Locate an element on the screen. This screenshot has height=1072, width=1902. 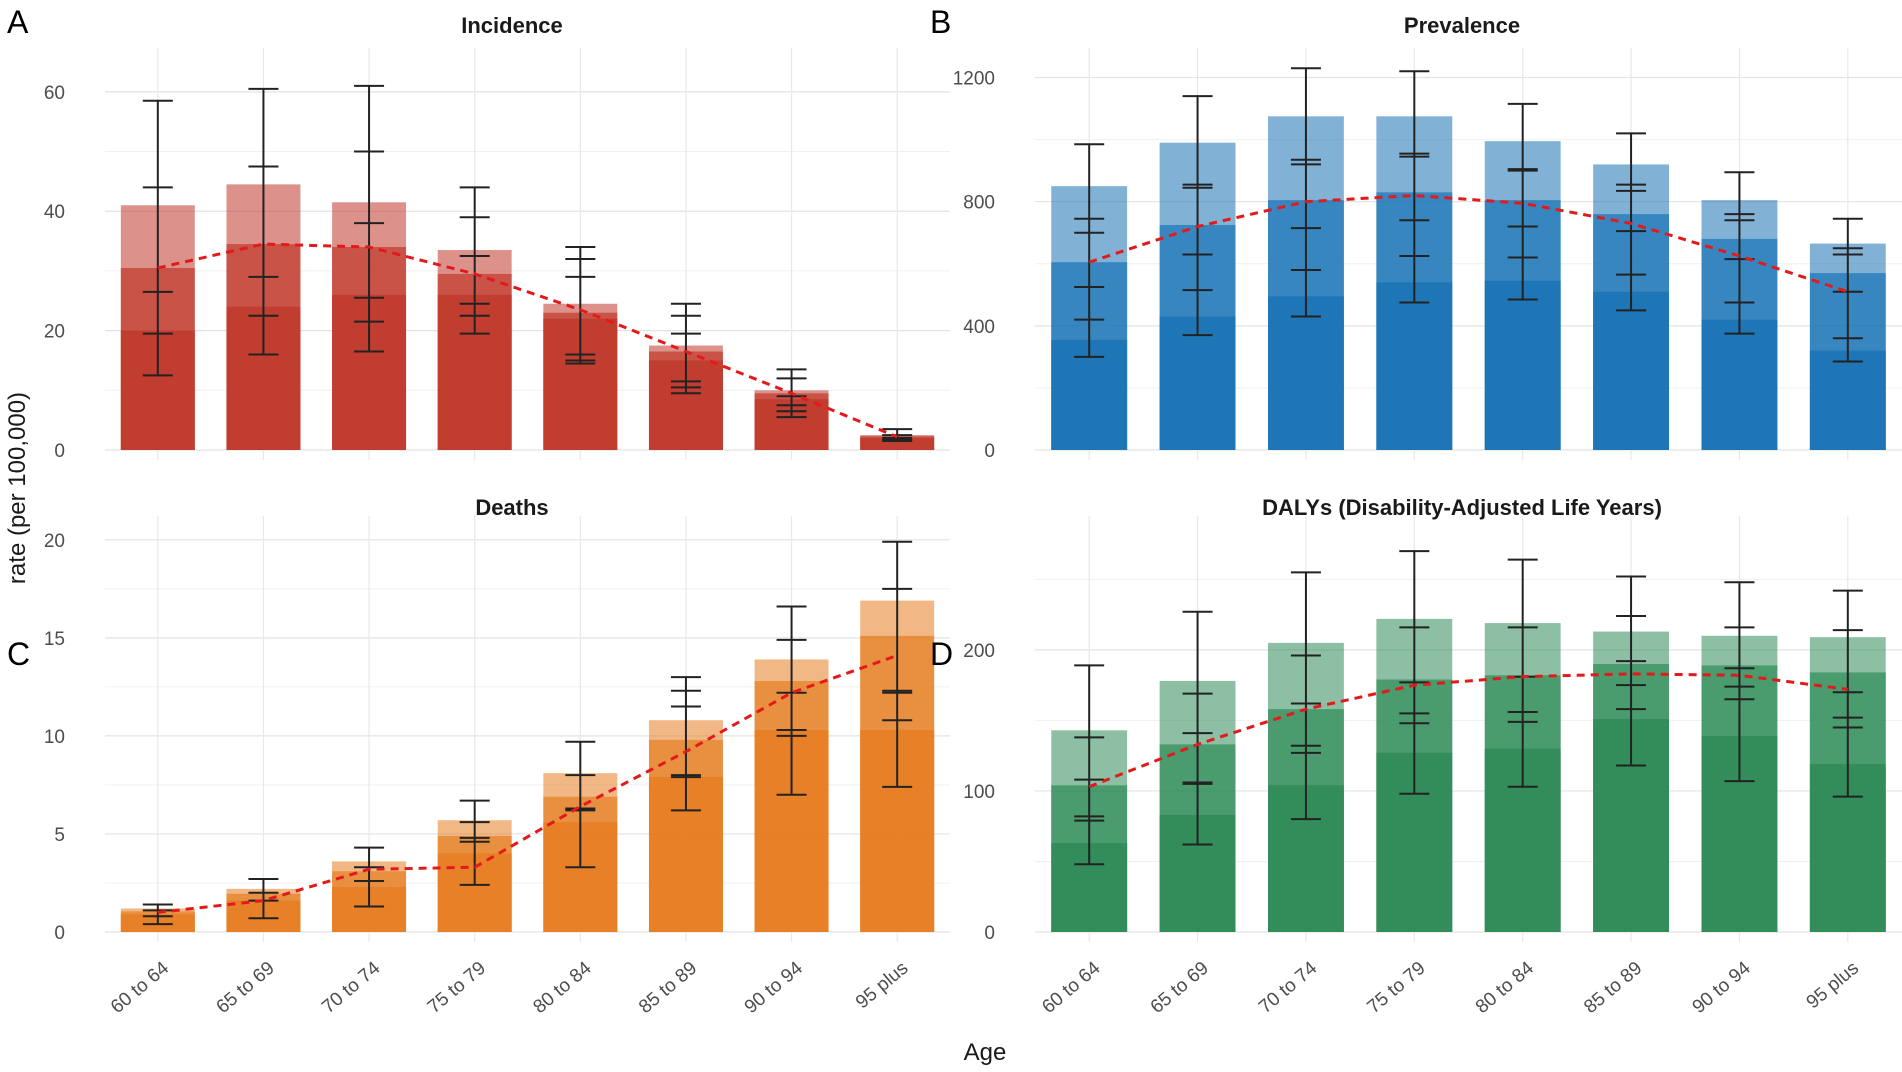
y-tick-label: 60 is located at coordinates (54, 93).